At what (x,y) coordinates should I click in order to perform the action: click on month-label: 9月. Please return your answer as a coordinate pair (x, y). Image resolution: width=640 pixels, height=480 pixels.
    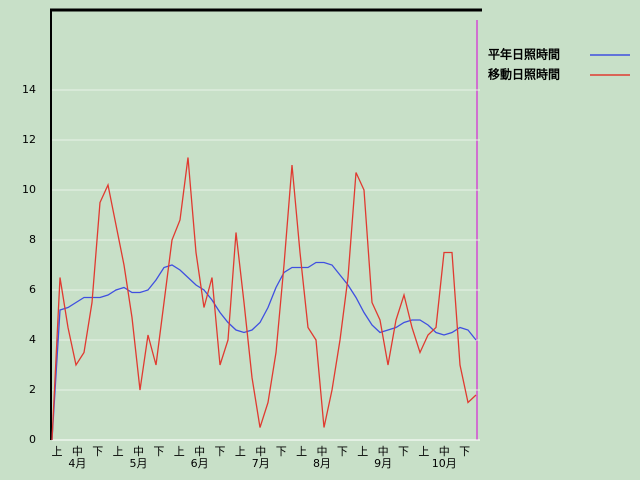
    Looking at the image, I should click on (383, 463).